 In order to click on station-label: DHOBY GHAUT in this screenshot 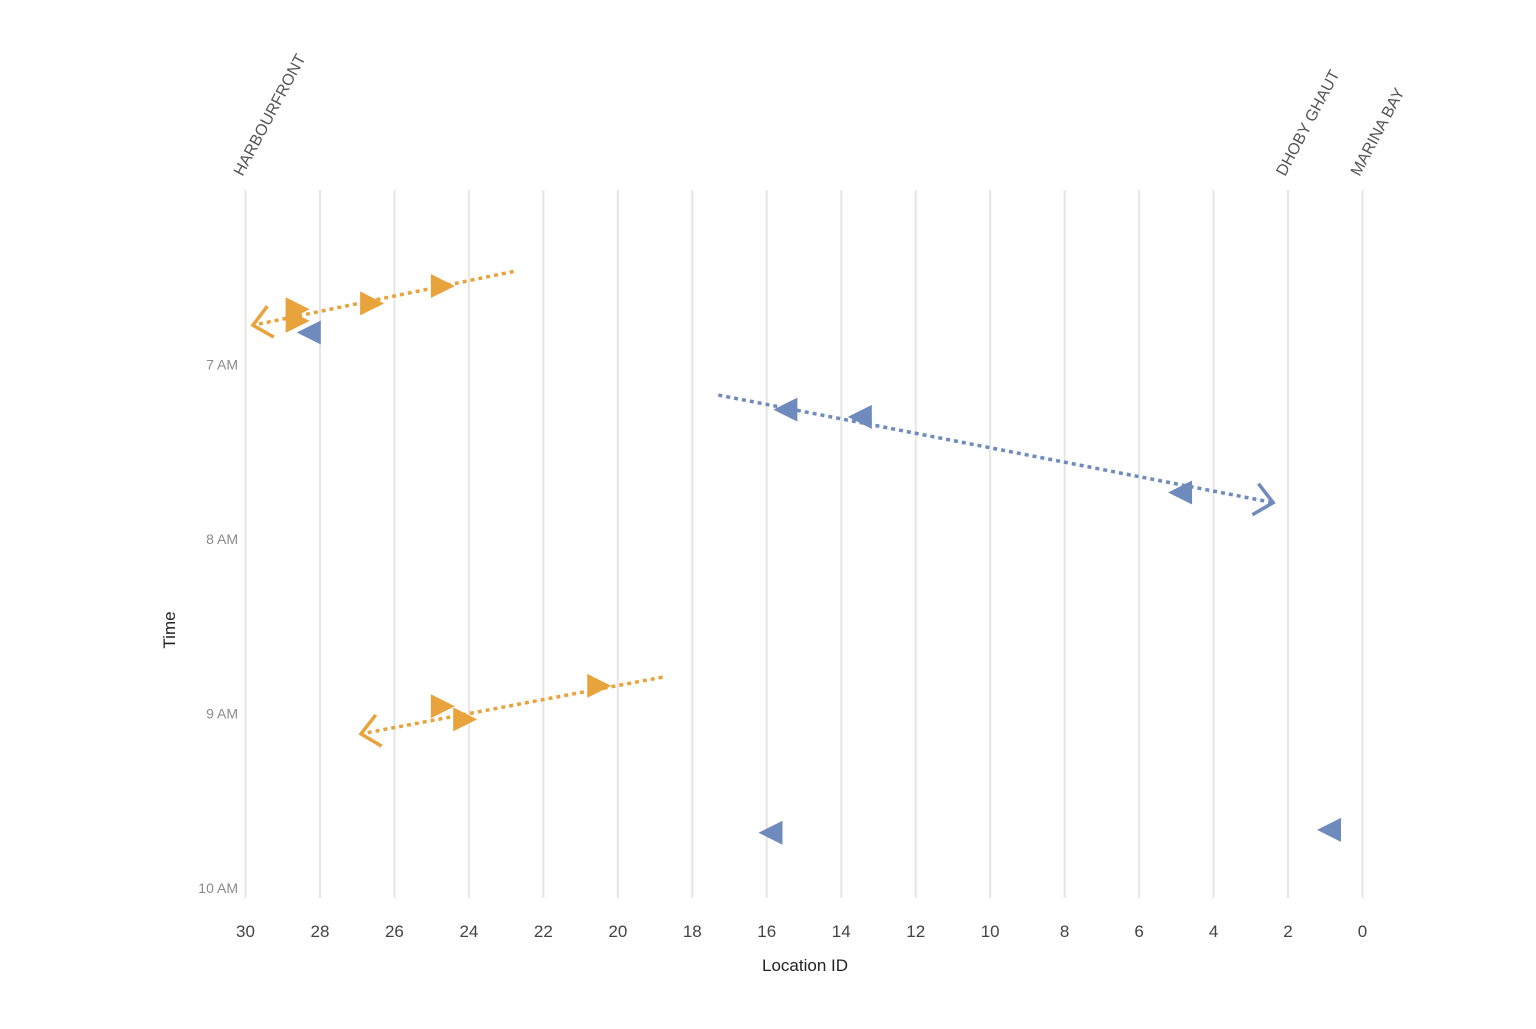, I will do `click(1309, 123)`.